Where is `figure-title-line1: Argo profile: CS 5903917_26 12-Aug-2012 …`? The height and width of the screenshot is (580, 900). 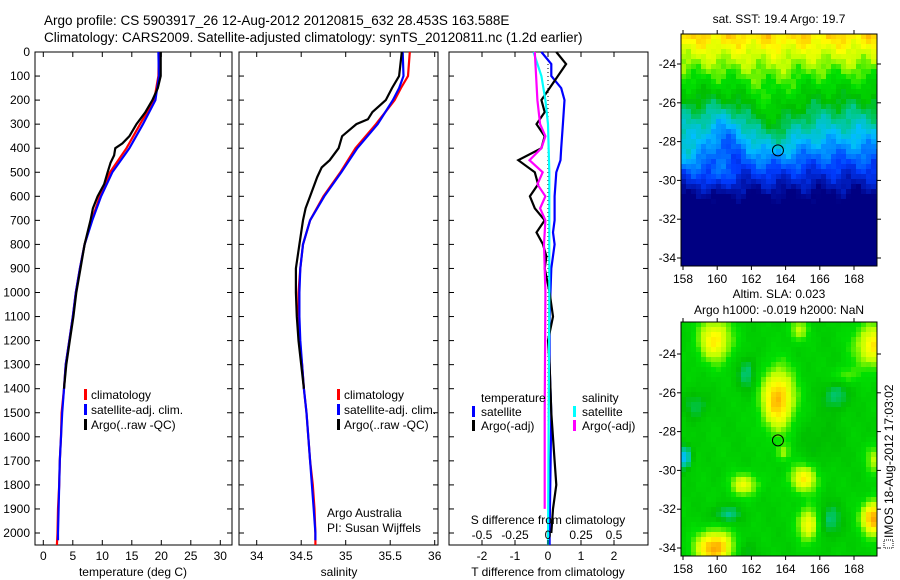 figure-title-line1: Argo profile: CS 5903917_26 12-Aug-2012 … is located at coordinates (276, 20).